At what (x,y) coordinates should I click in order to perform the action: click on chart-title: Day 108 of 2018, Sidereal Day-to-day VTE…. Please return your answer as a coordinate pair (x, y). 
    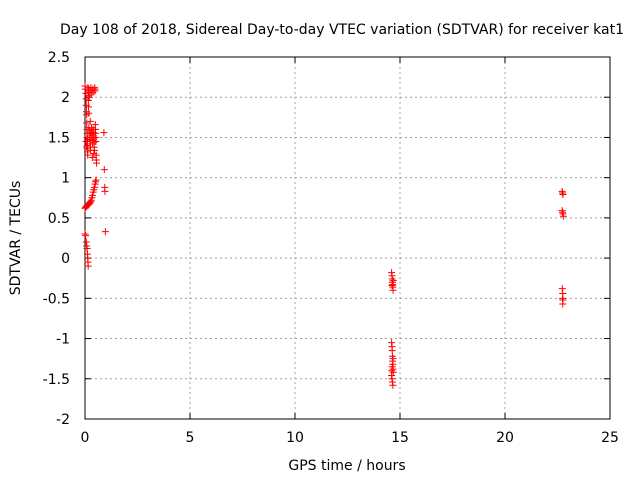
    Looking at the image, I should click on (342, 30).